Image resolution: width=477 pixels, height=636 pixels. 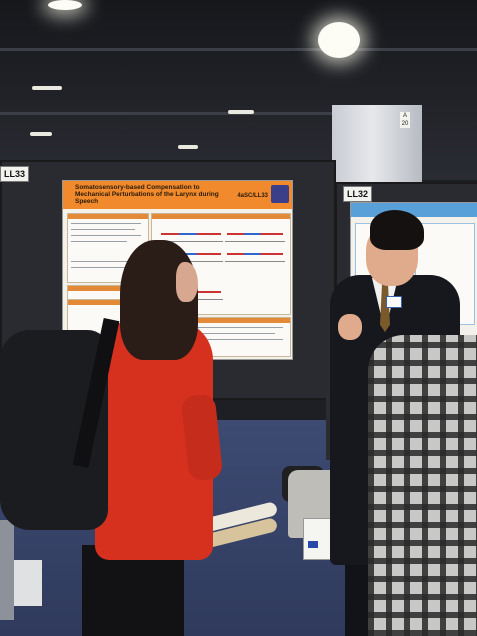 I want to click on name-badge, so click(x=394, y=302).